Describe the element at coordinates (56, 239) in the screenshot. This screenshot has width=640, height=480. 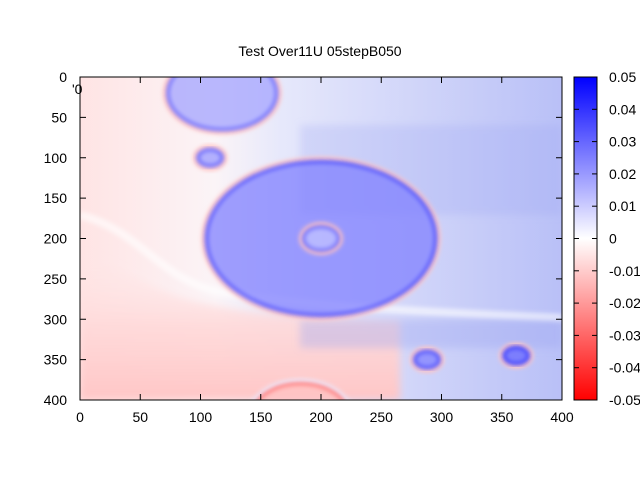
I see `y-tick-label-4: 200` at that location.